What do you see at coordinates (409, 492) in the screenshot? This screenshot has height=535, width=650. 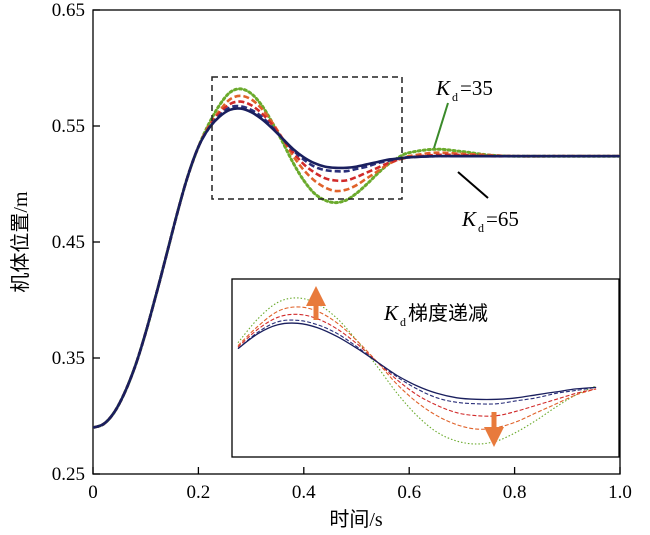 I see `x-tick-label: 0.6` at bounding box center [409, 492].